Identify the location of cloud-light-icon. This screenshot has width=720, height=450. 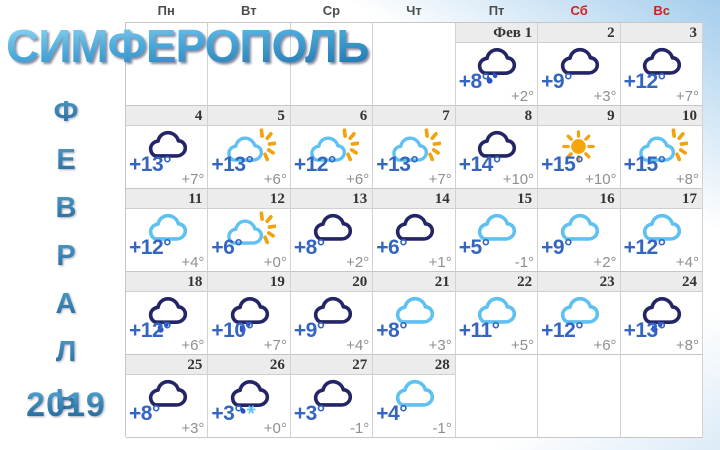
(414, 313).